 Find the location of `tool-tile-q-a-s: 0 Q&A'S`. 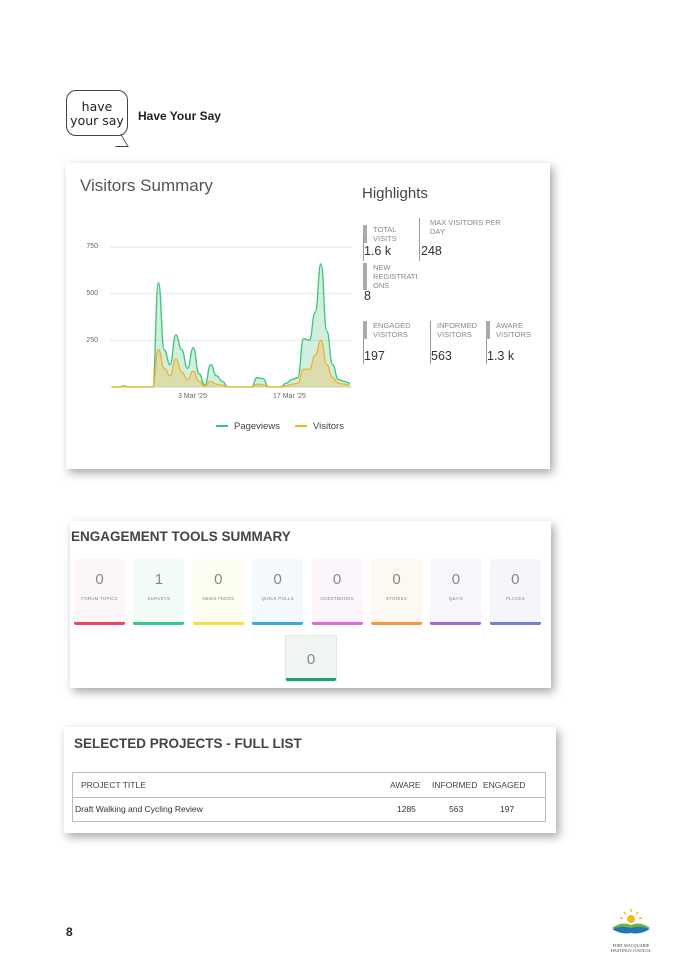

tool-tile-q-a-s: 0 Q&A'S is located at coordinates (456, 592).